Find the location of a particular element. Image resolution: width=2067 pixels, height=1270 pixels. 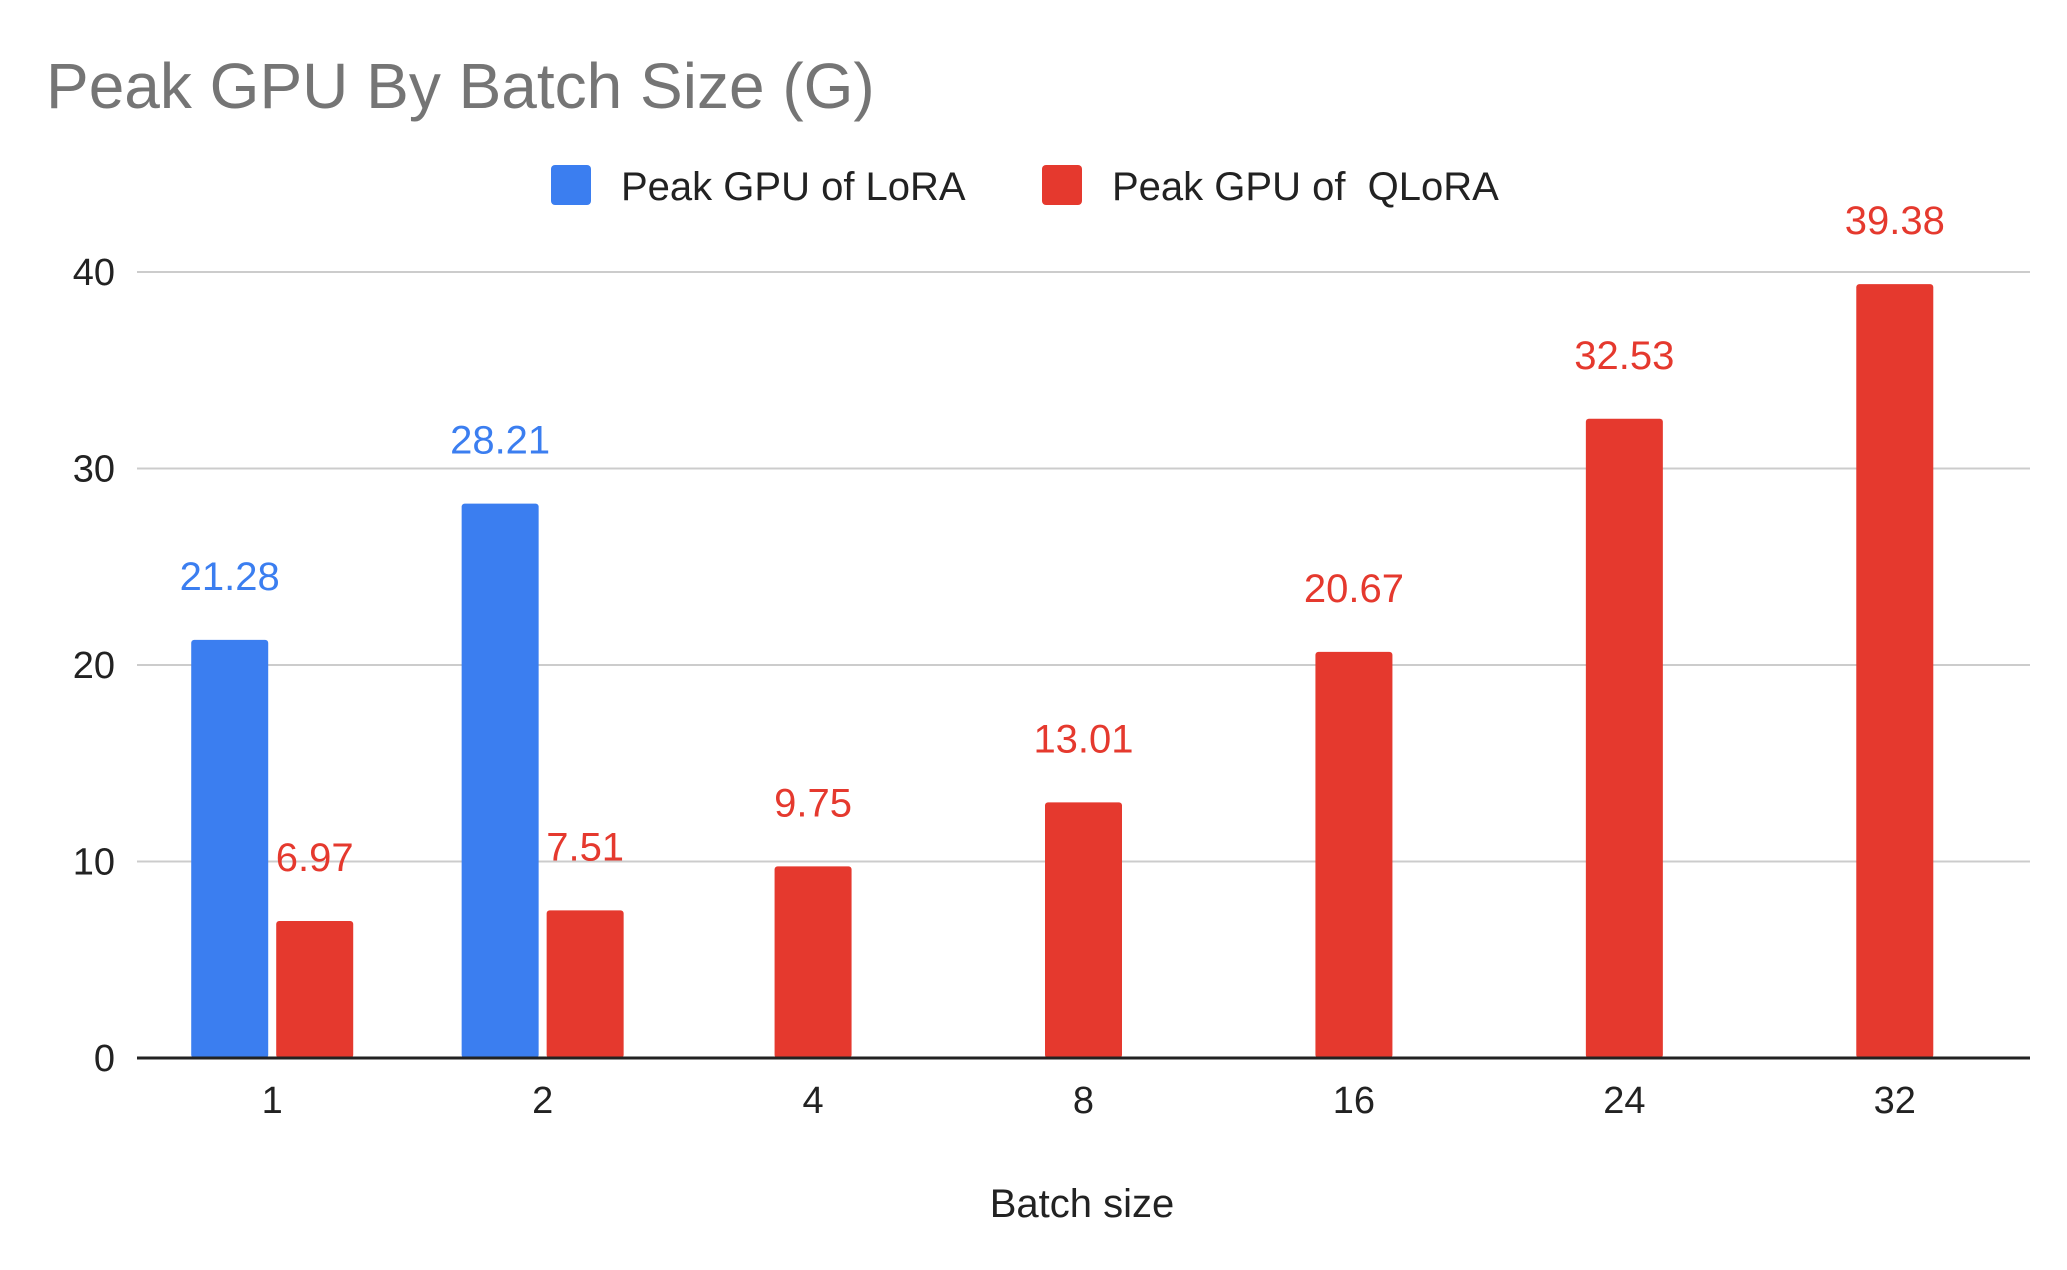

data-label-qlora-2: 7.51 is located at coordinates (585, 847).